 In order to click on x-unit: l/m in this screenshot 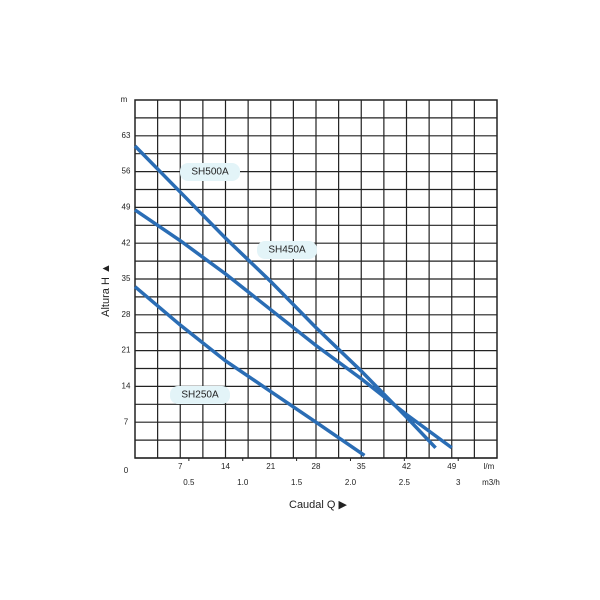, I will do `click(489, 466)`.